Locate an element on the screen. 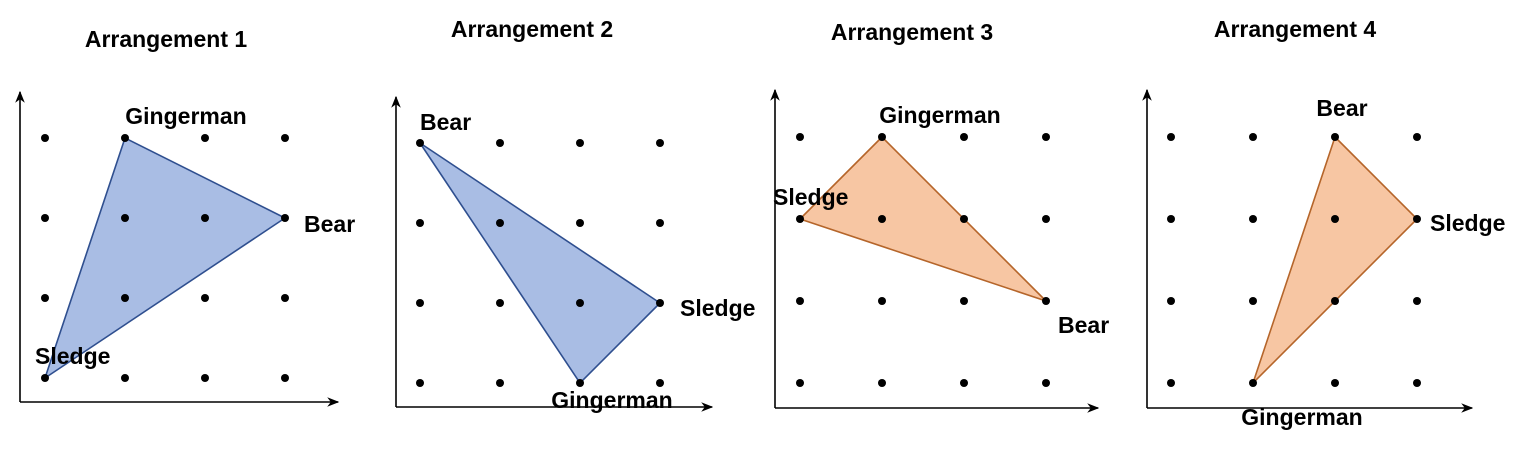  panel-title: Arrangement 2 is located at coordinates (532, 29).